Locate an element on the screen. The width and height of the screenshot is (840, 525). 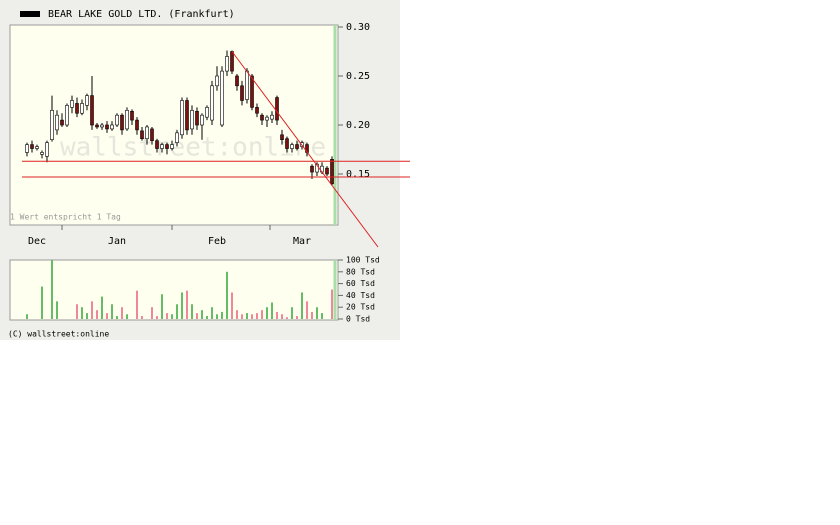
y-tick-label: 80 Tsd is located at coordinates (360, 271).